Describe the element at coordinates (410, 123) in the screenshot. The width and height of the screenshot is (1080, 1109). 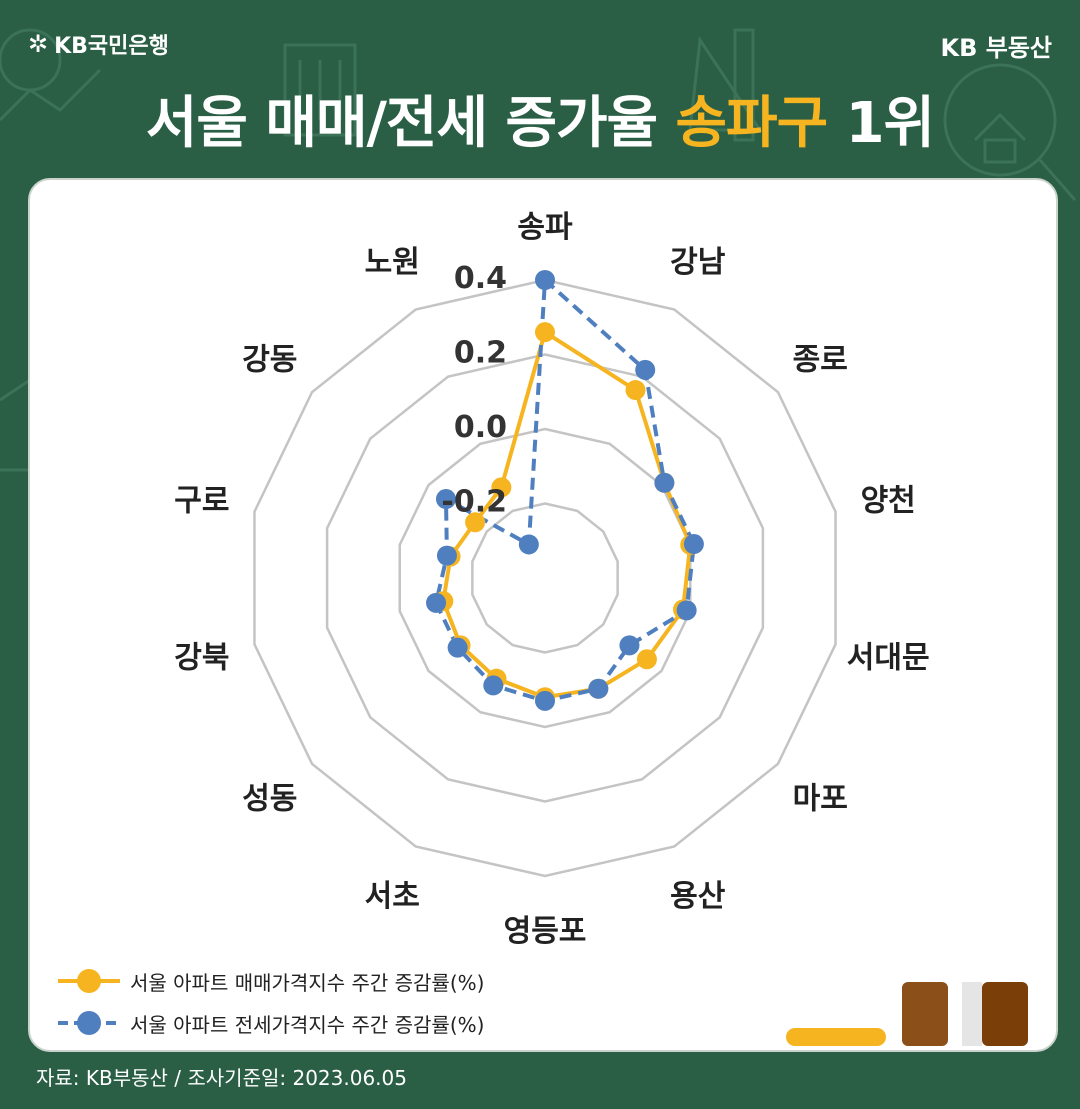
I see `title-main: 서울 매매/전세 증가율` at that location.